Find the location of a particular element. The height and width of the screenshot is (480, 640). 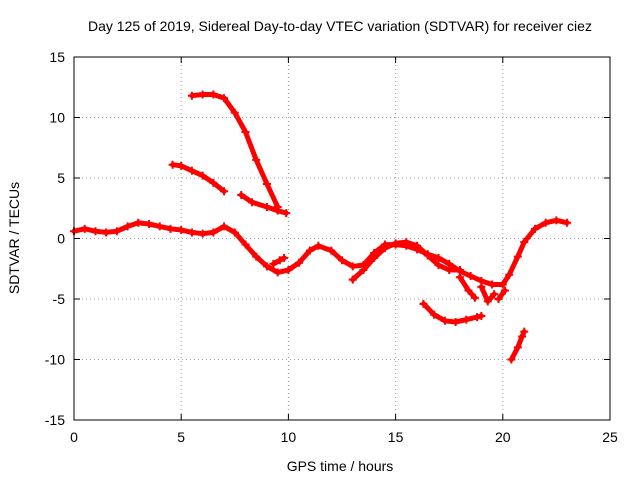

x-tick-label: 20 is located at coordinates (503, 437).